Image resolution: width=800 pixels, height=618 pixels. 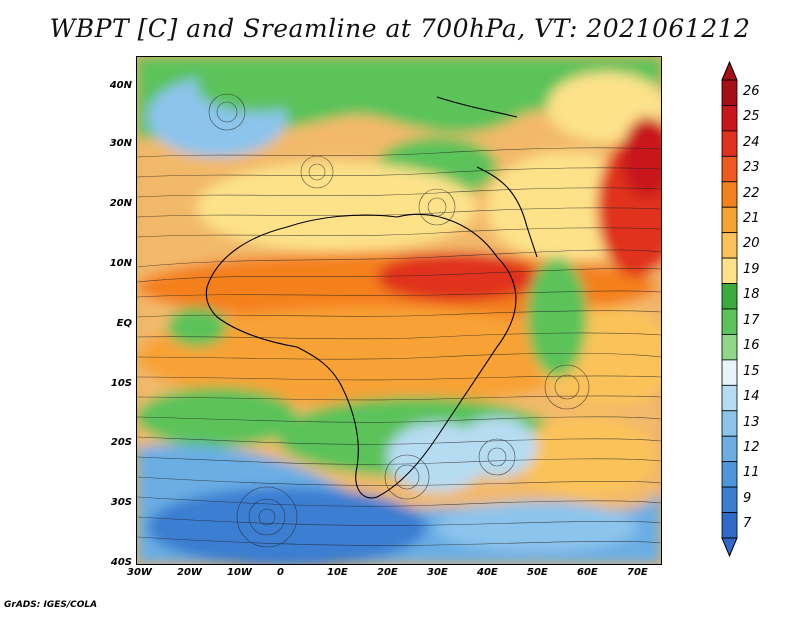 I want to click on lon-tick-label: 10E, so click(x=337, y=572).